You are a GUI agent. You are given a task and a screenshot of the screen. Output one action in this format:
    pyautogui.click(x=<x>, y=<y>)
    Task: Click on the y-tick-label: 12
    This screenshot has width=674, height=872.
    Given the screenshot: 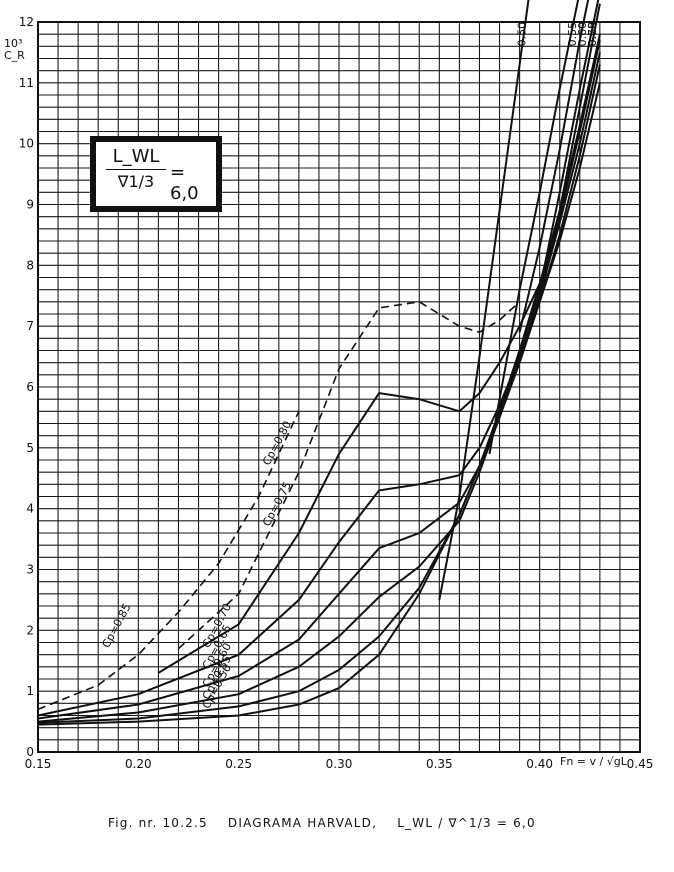 What is the action you would take?
    pyautogui.click(x=26, y=22)
    